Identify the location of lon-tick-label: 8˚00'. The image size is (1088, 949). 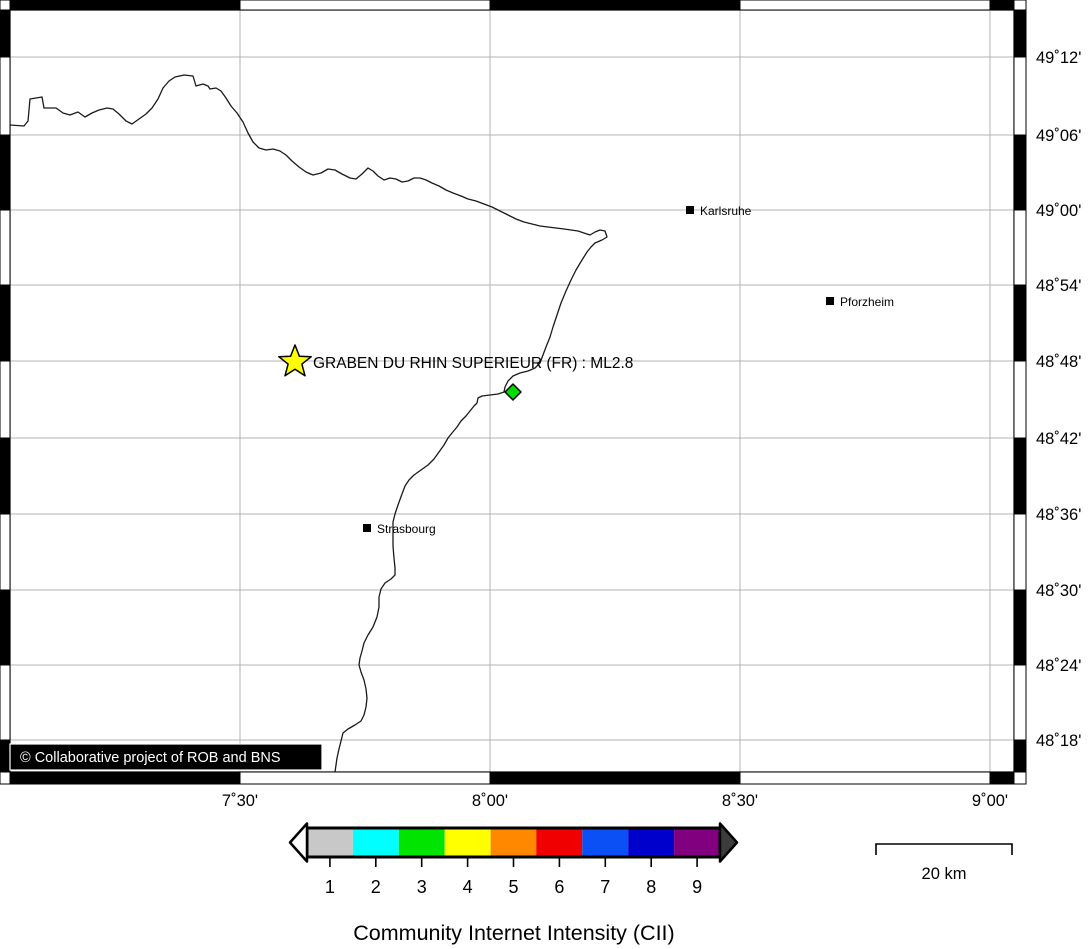
(490, 801).